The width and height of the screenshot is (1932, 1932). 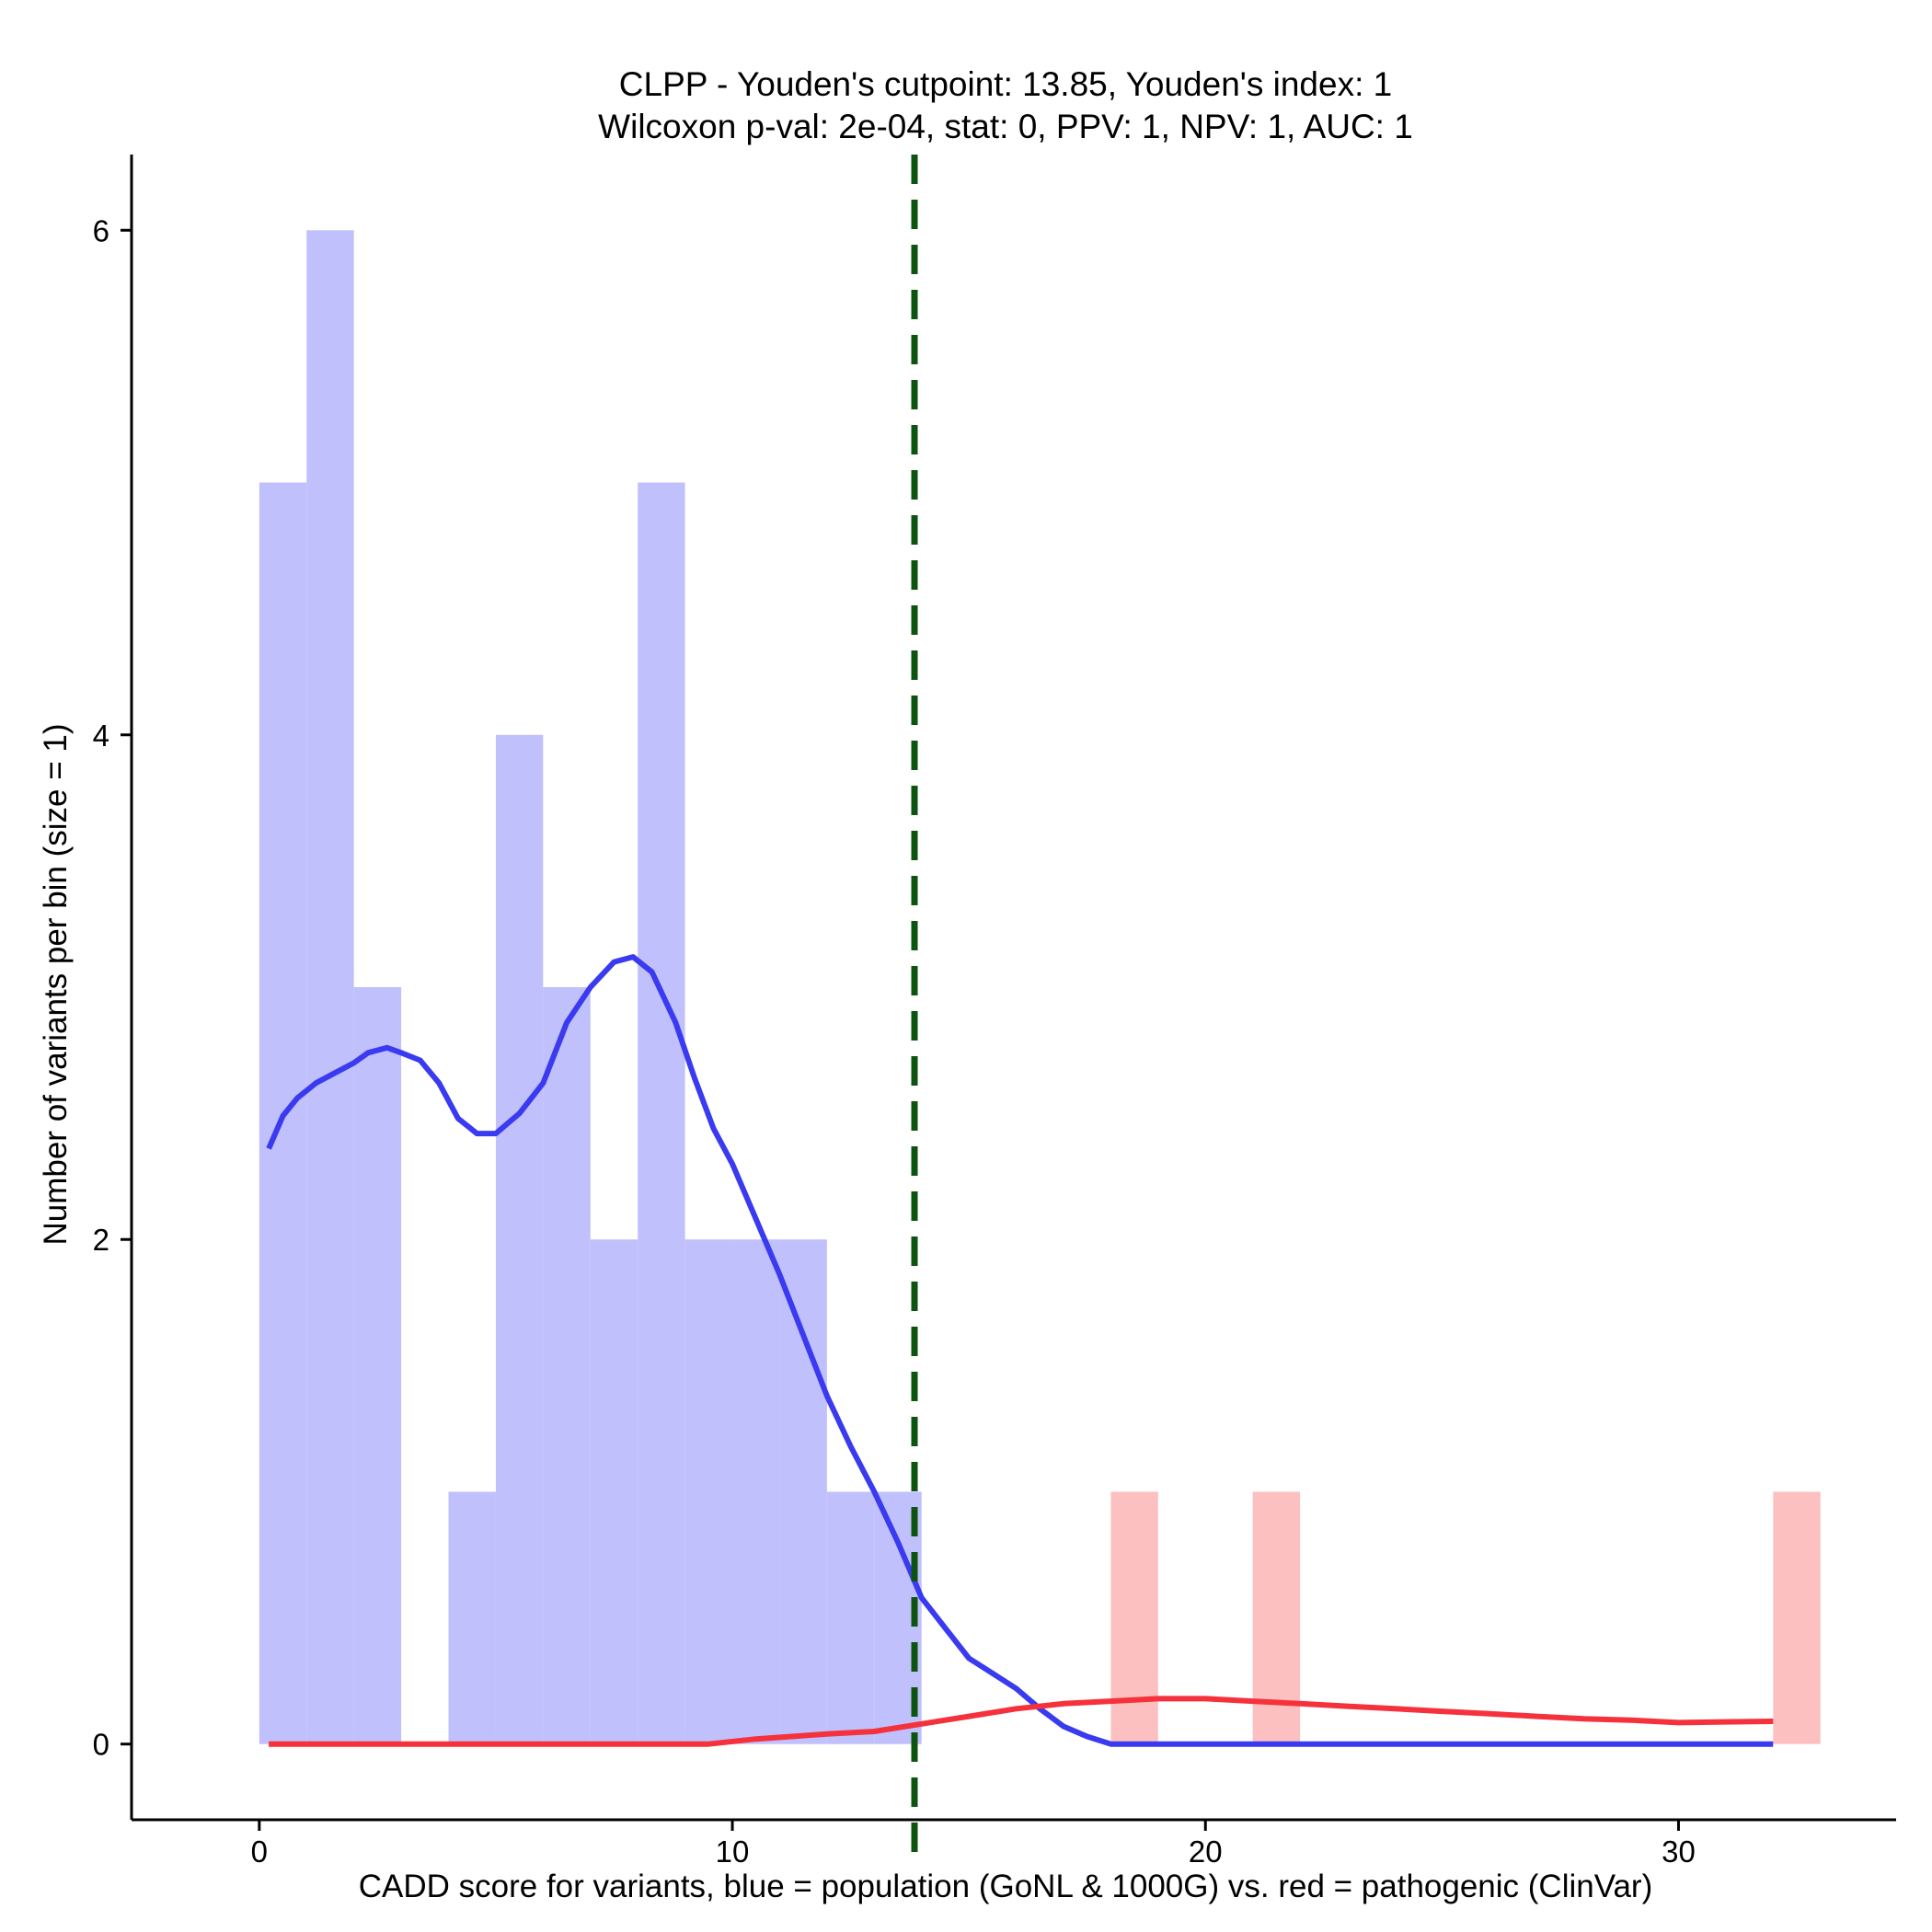 What do you see at coordinates (259, 1851) in the screenshot?
I see `x-tick-label-0: 0` at bounding box center [259, 1851].